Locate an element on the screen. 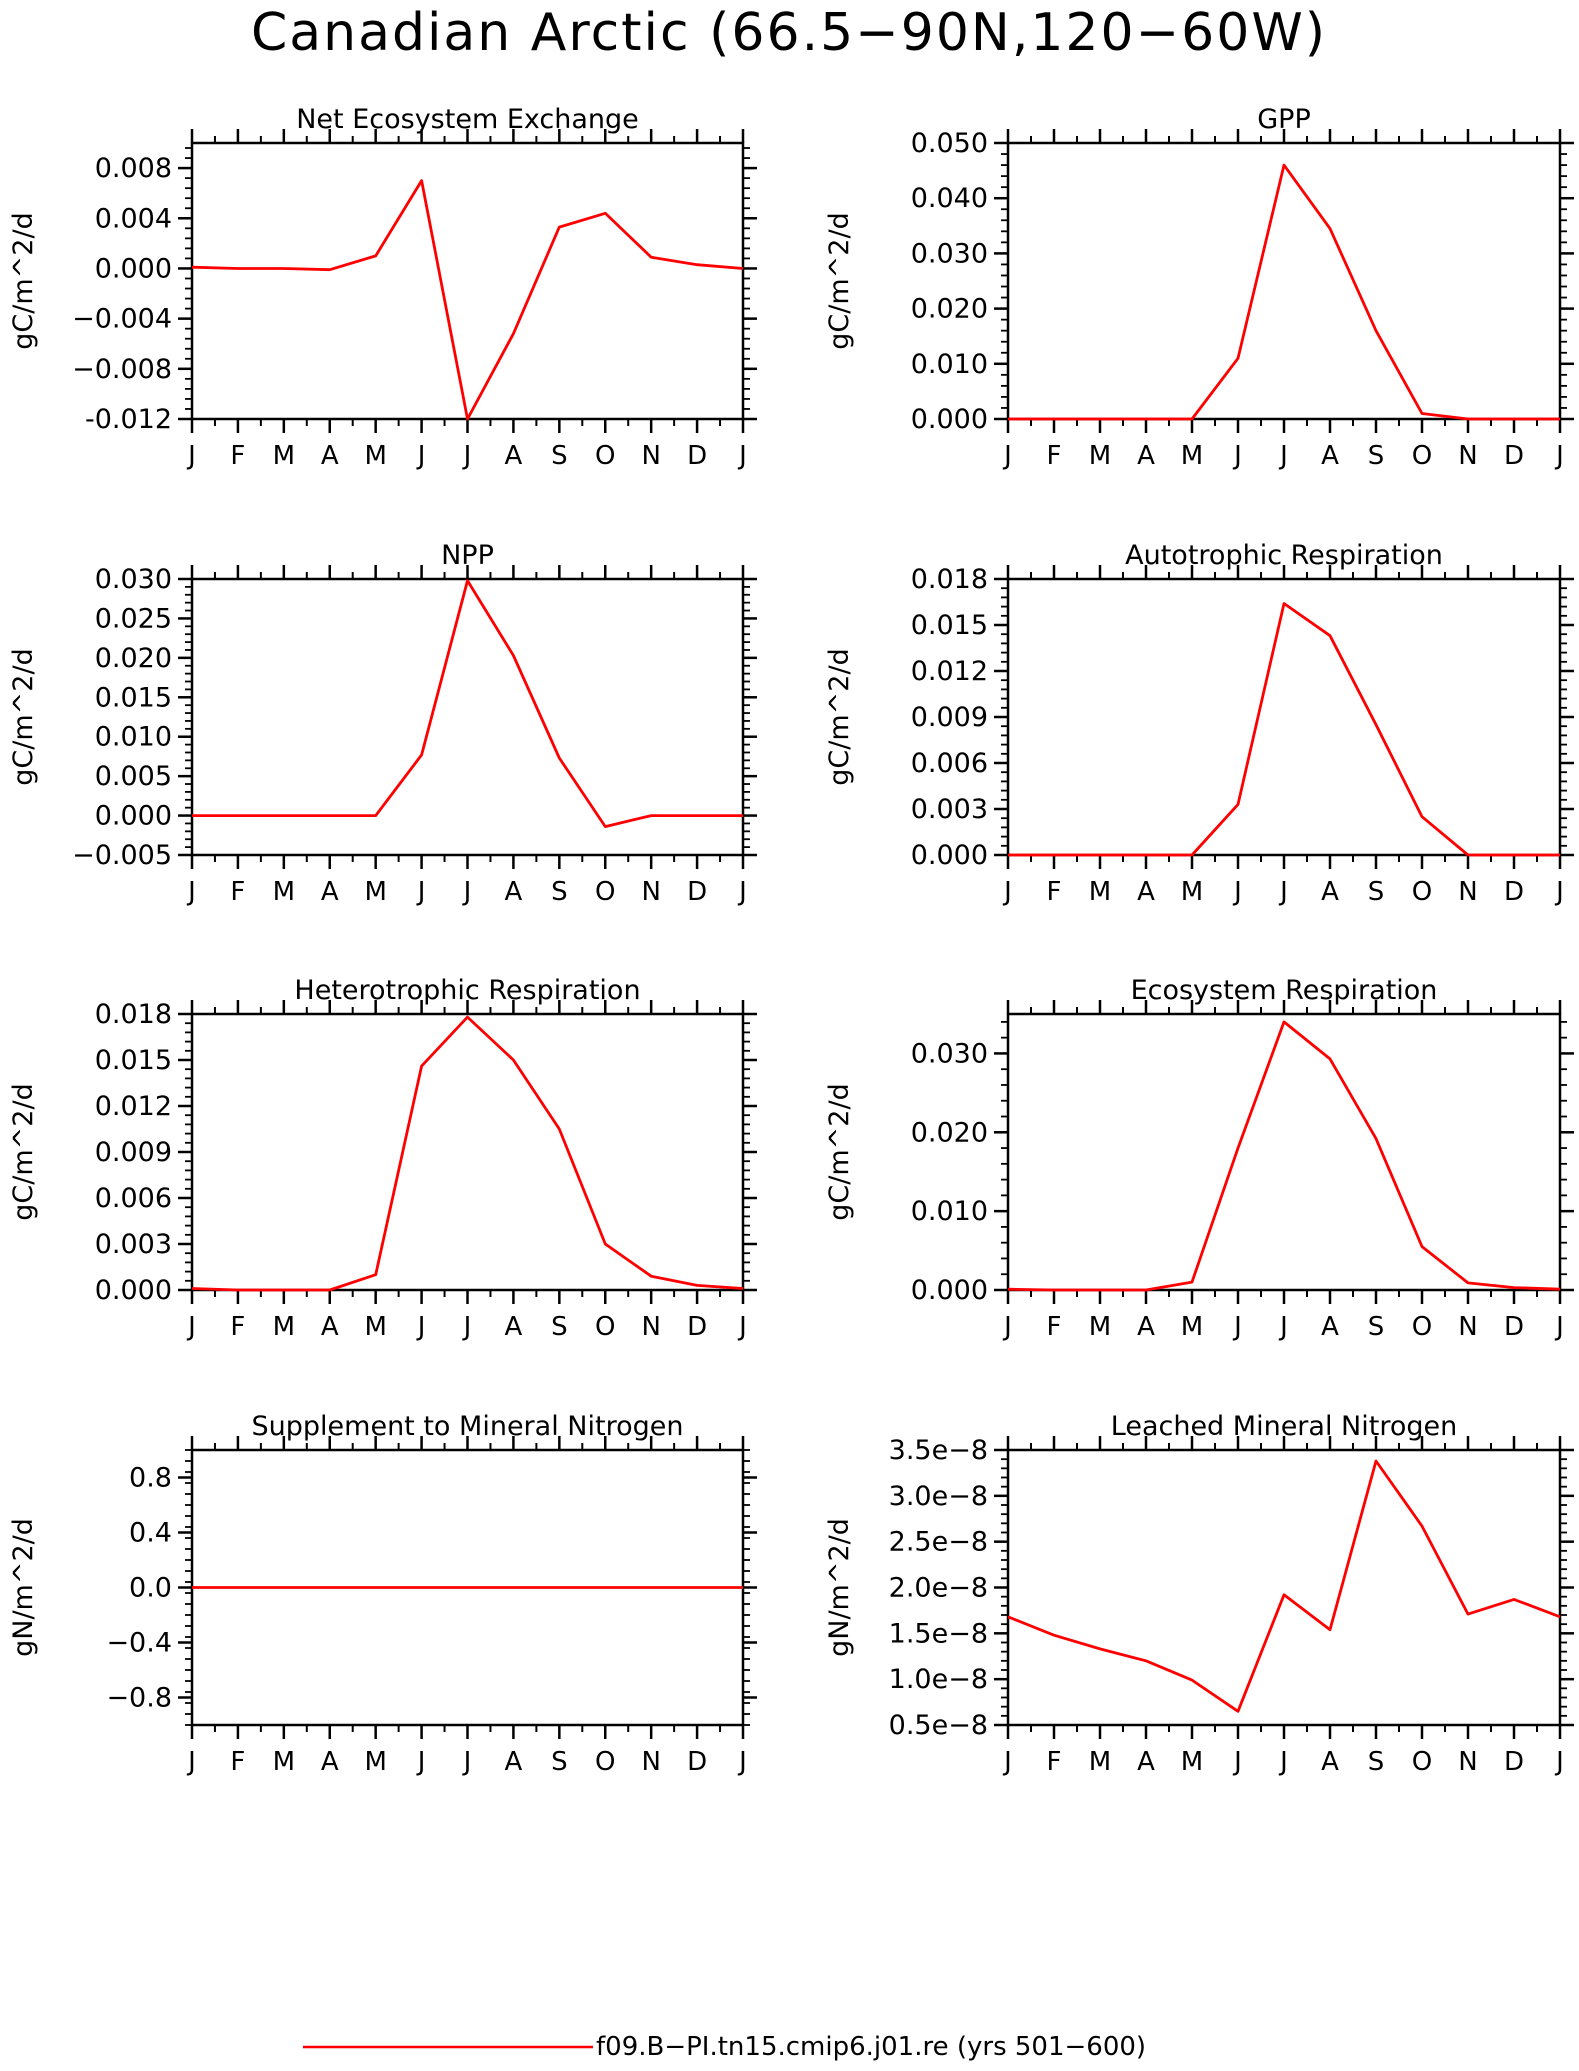  y-tick-label: 0.009 is located at coordinates (133, 1152).